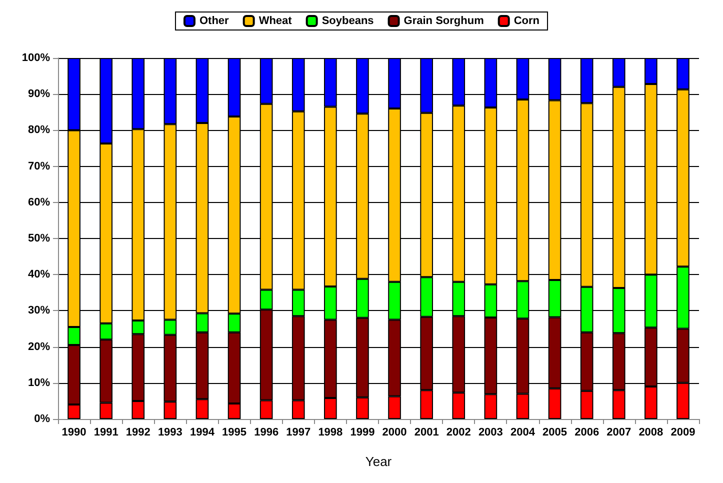  What do you see at coordinates (378, 461) in the screenshot?
I see `x-axis-title: Year` at bounding box center [378, 461].